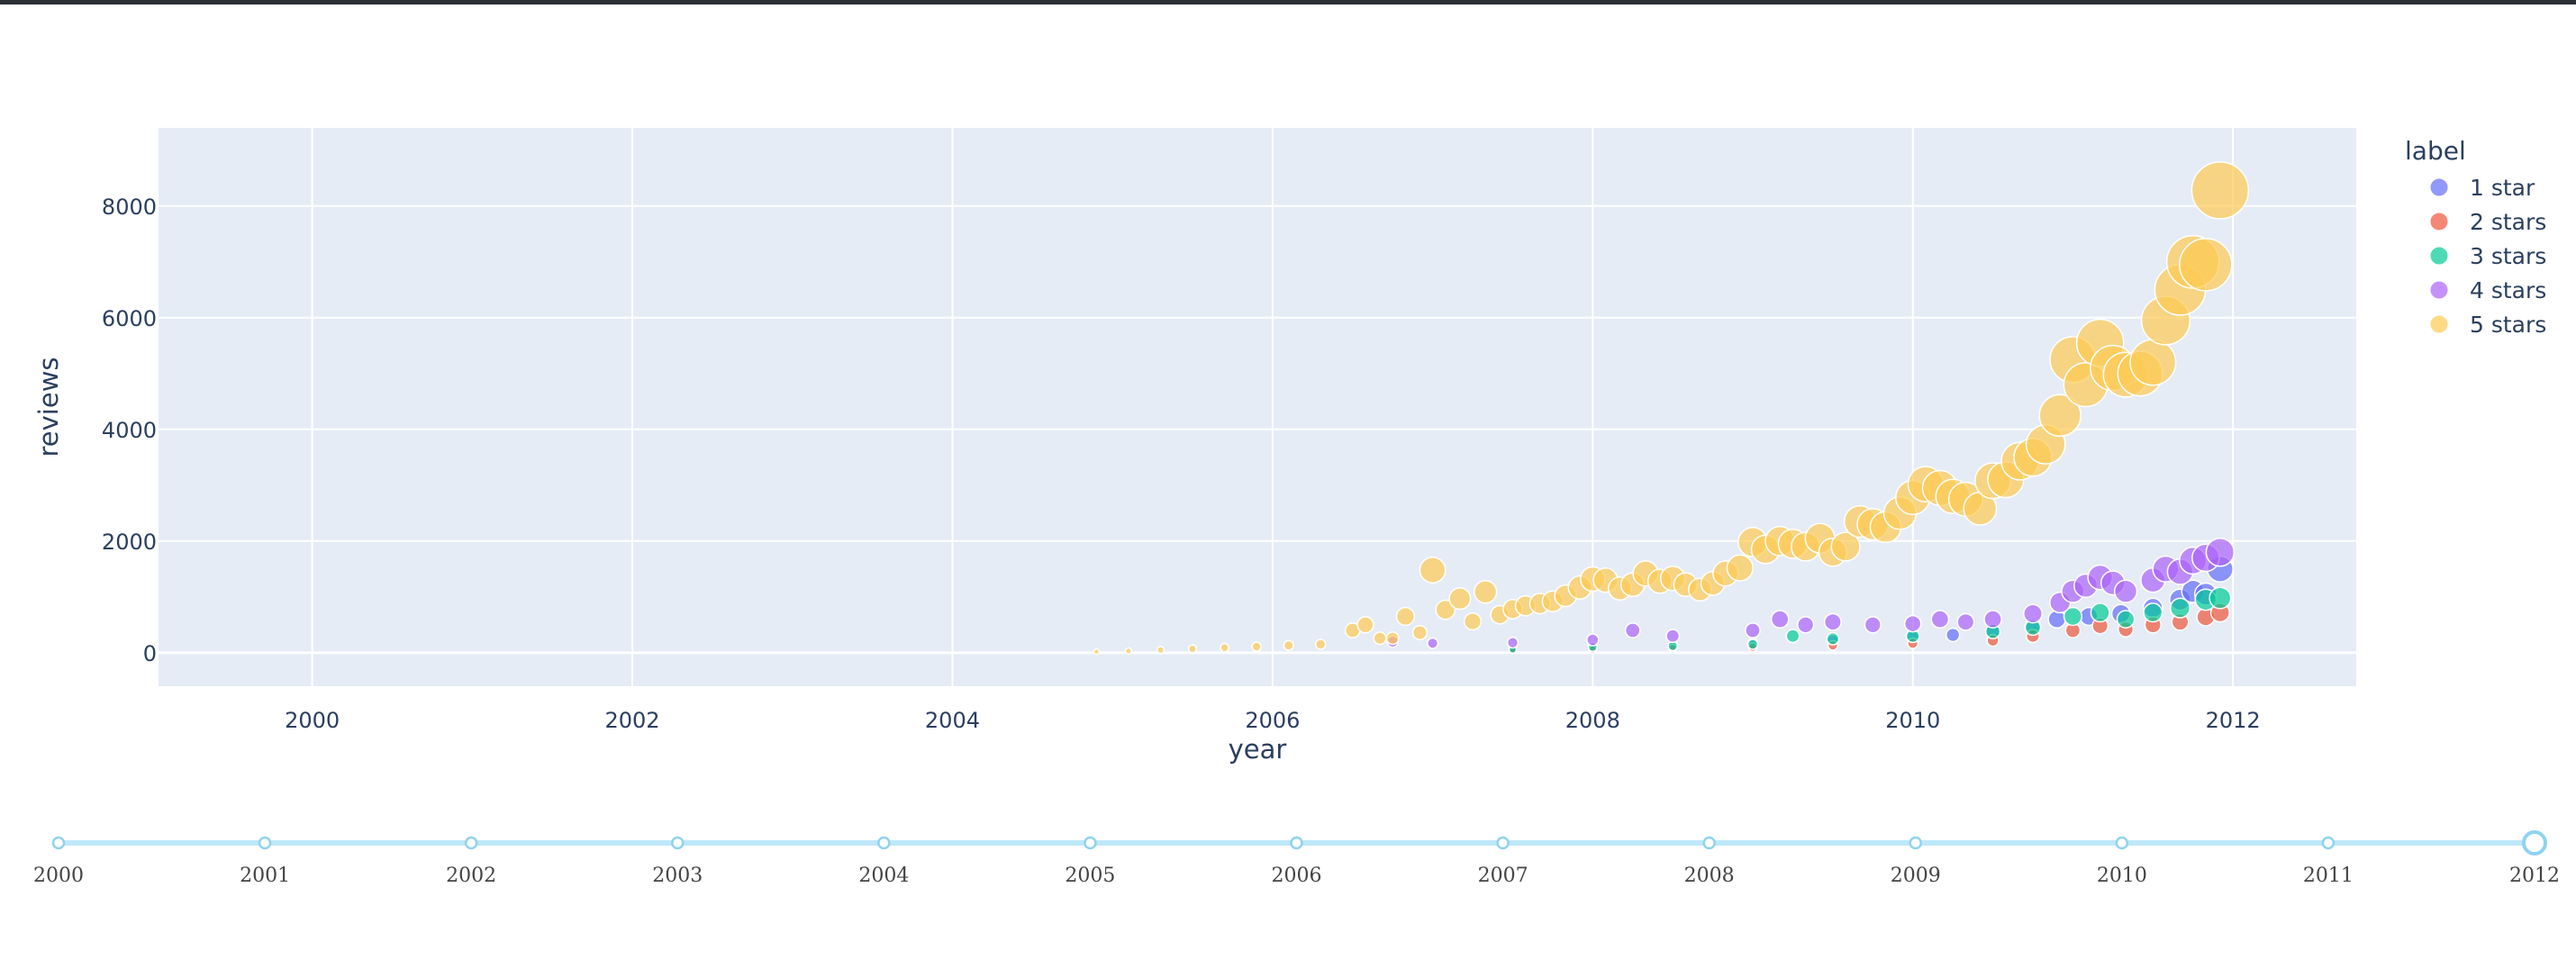  What do you see at coordinates (1592, 720) in the screenshot?
I see `x-tick-label: 2008` at bounding box center [1592, 720].